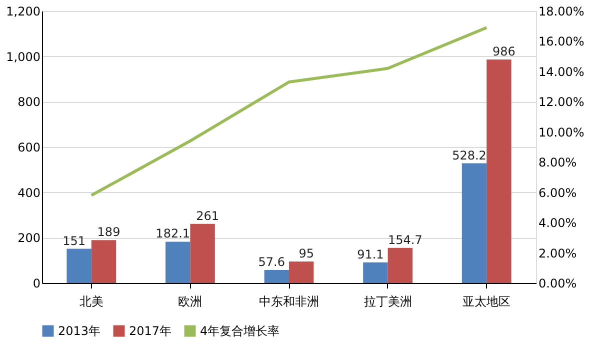  Describe the element at coordinates (208, 215) in the screenshot. I see `data-label: 261` at that location.